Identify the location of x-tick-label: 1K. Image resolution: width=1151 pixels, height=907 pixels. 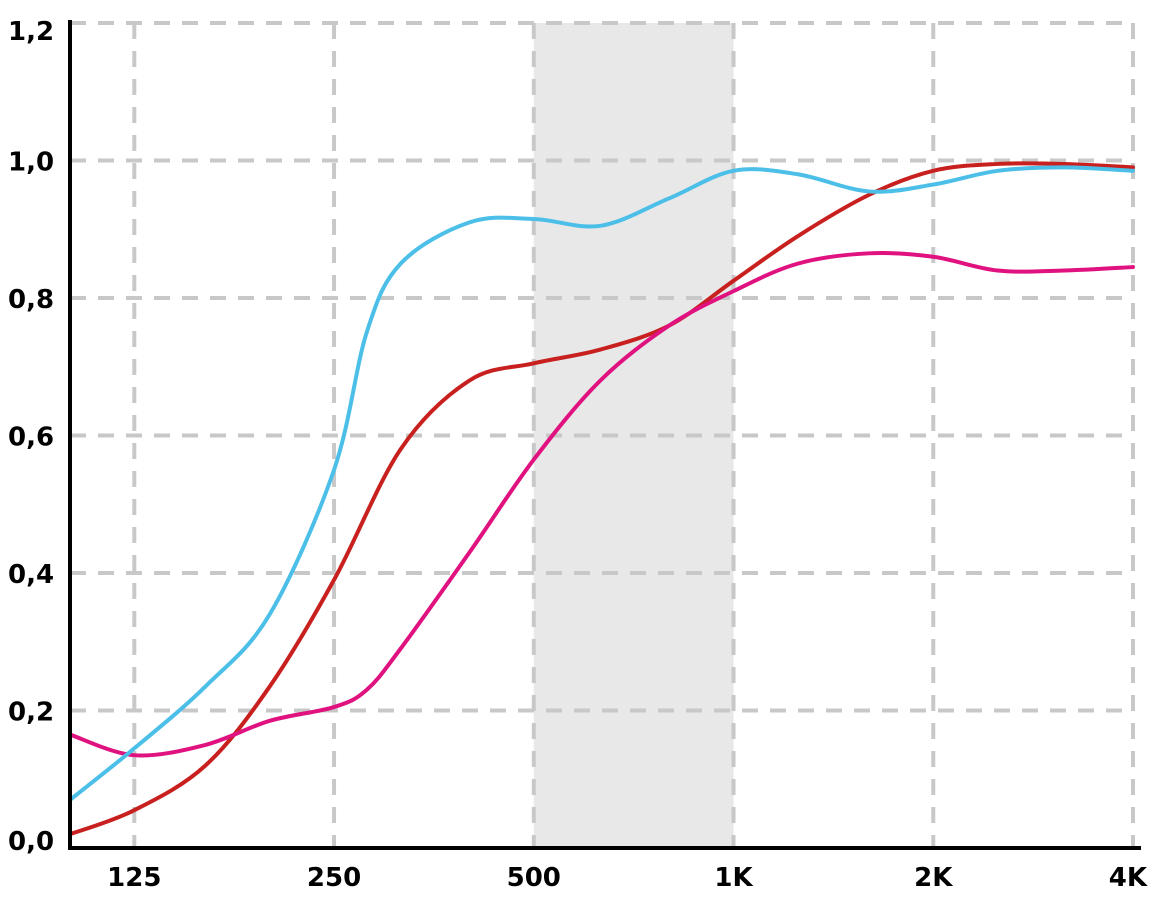
(733, 878).